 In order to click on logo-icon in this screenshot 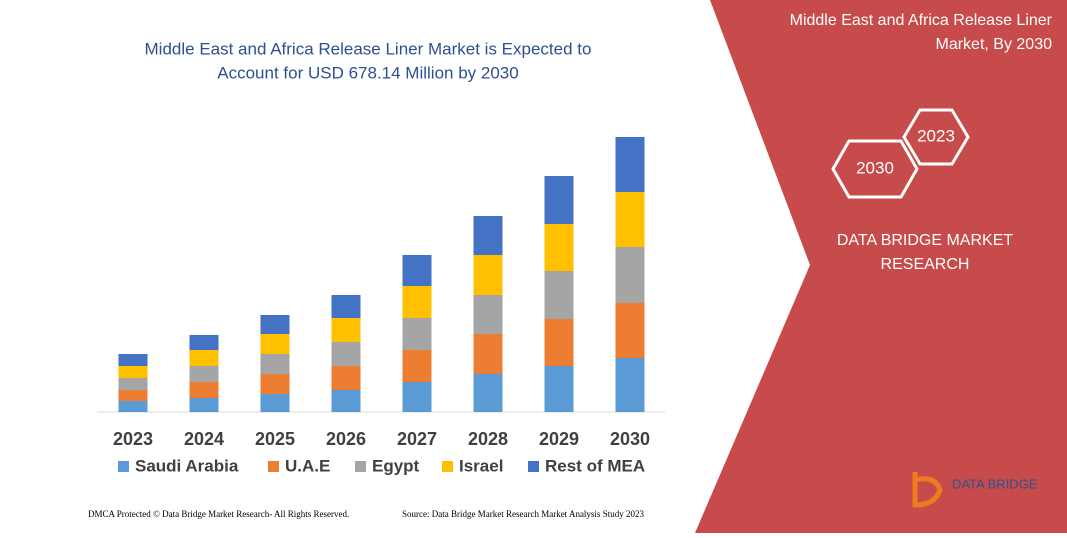, I will do `click(927, 490)`.